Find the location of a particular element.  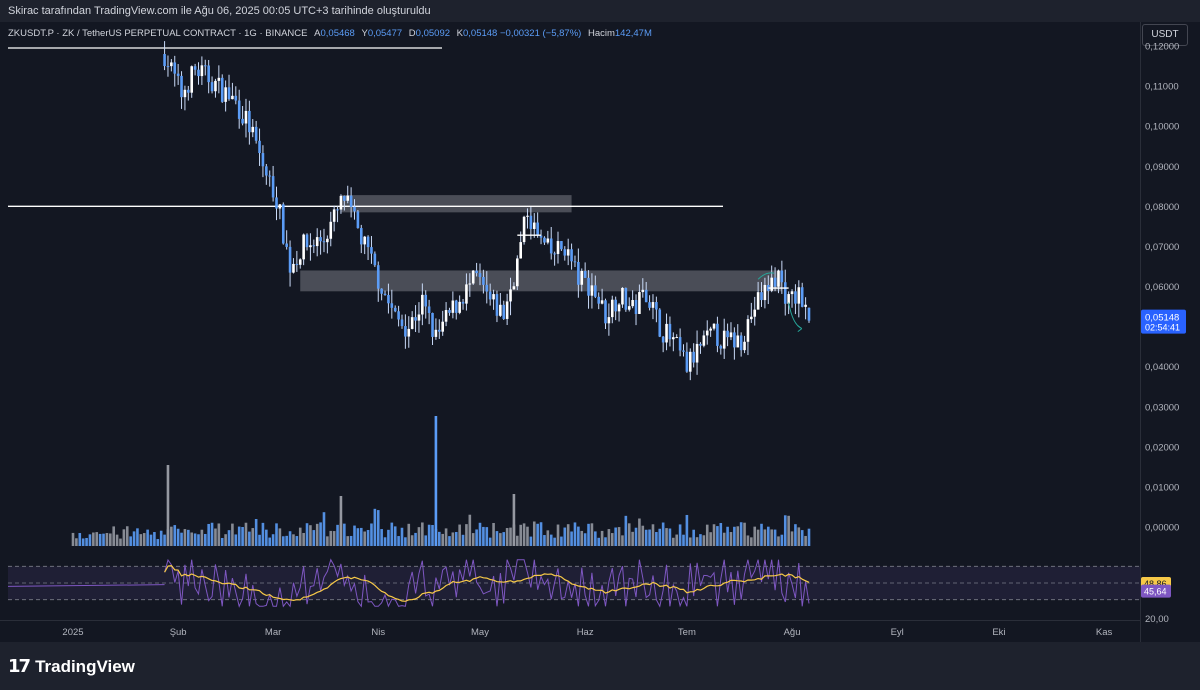

open-value: 0,05468 is located at coordinates (337, 33).